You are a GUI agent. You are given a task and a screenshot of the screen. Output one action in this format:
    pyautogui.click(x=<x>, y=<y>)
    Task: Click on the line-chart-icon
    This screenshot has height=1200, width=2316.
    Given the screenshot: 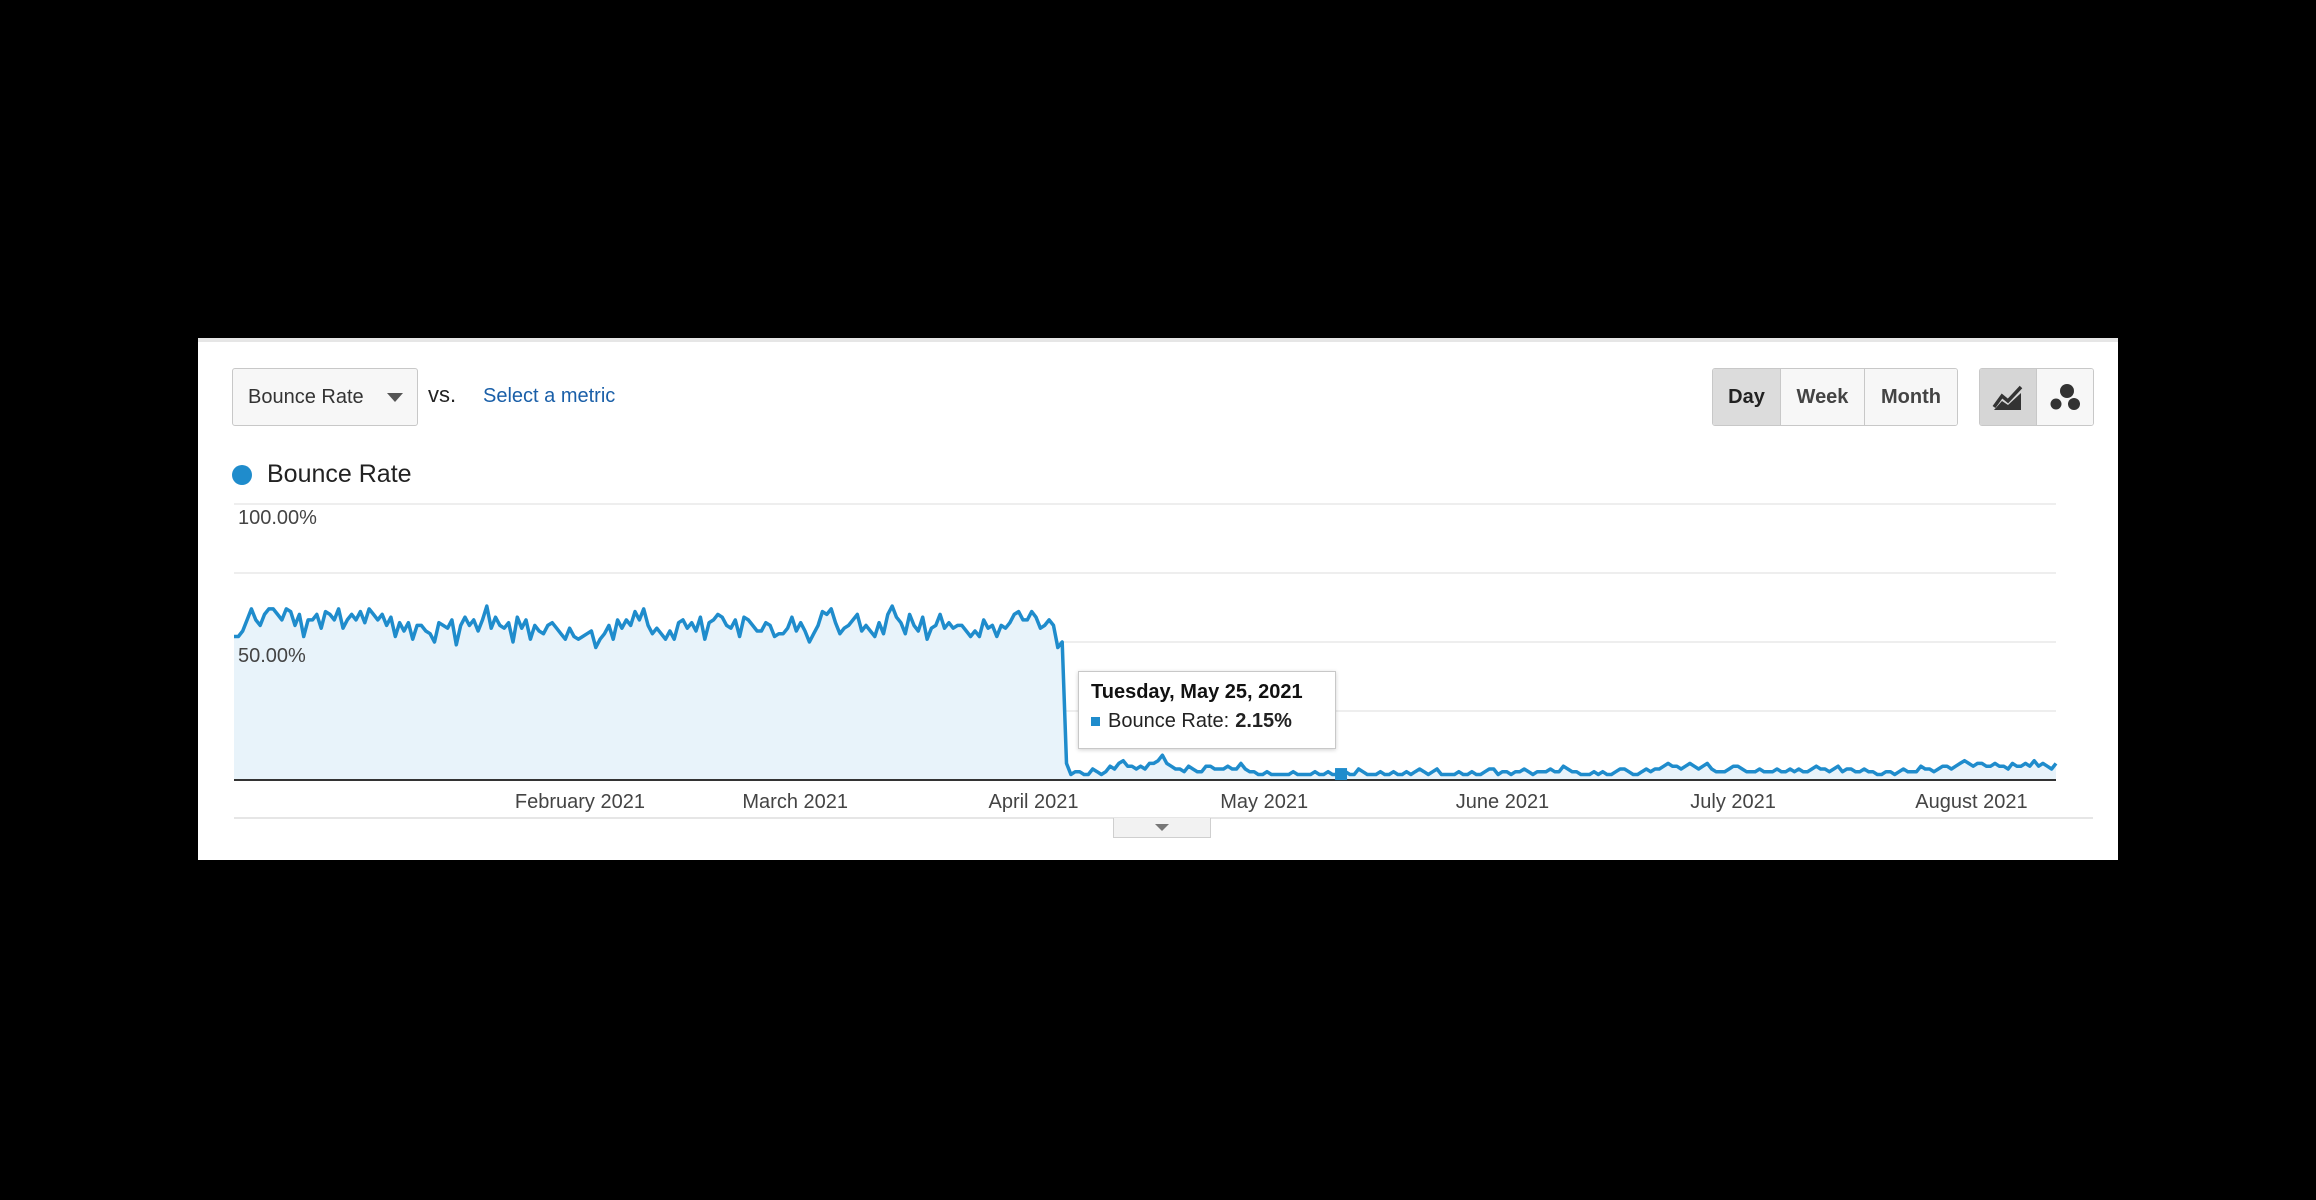 What is the action you would take?
    pyautogui.click(x=2007, y=397)
    